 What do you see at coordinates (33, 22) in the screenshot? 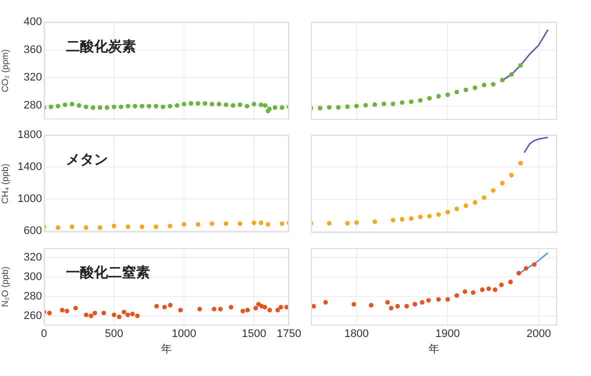
I see `y-tick-label: 400` at bounding box center [33, 22].